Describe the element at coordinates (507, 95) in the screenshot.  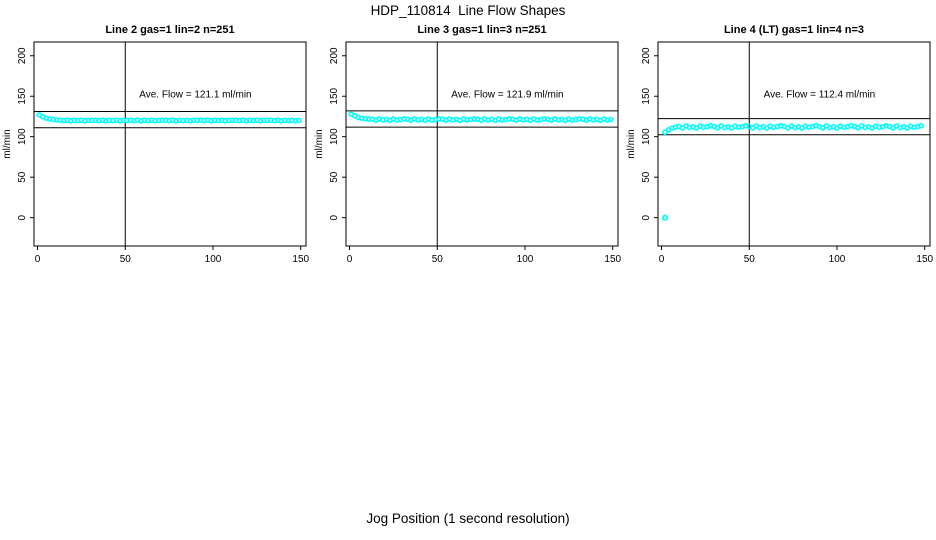
I see `ave-flow-annotation: Ave. Flow = 121.9 ml/min` at that location.